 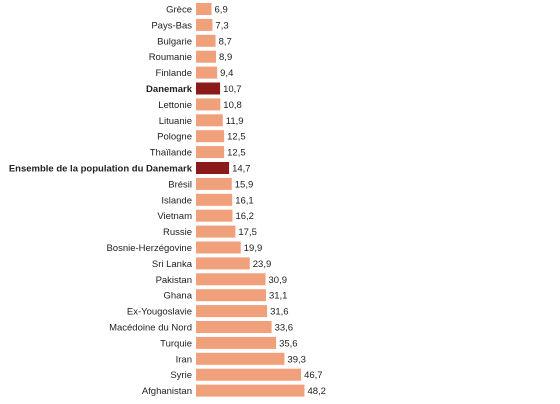 What do you see at coordinates (225, 57) in the screenshot?
I see `value-label-roumanie: 8,9` at bounding box center [225, 57].